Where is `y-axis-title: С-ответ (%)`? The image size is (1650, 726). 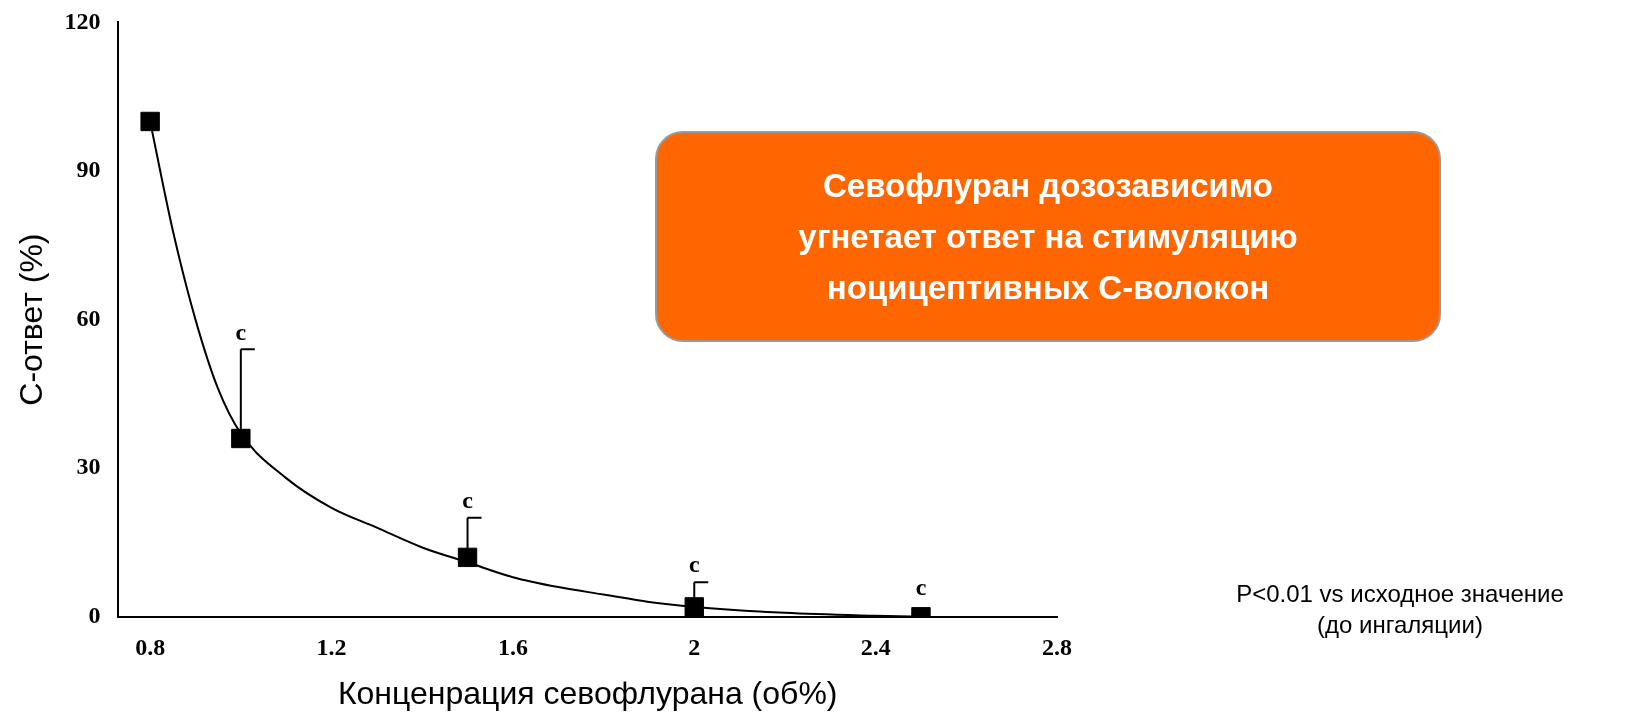 y-axis-title: С-ответ (%) is located at coordinates (31, 319).